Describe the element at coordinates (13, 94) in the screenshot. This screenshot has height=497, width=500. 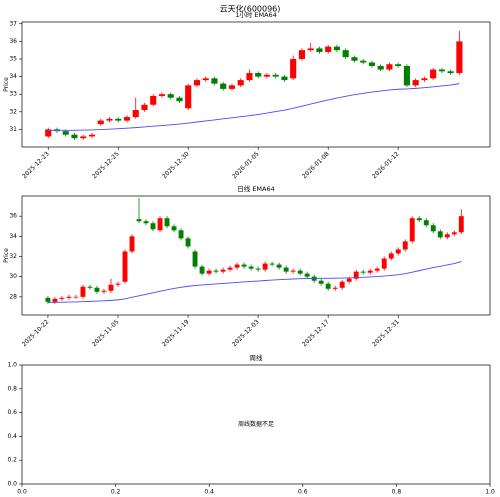
I see `y-tick-label: 33` at that location.